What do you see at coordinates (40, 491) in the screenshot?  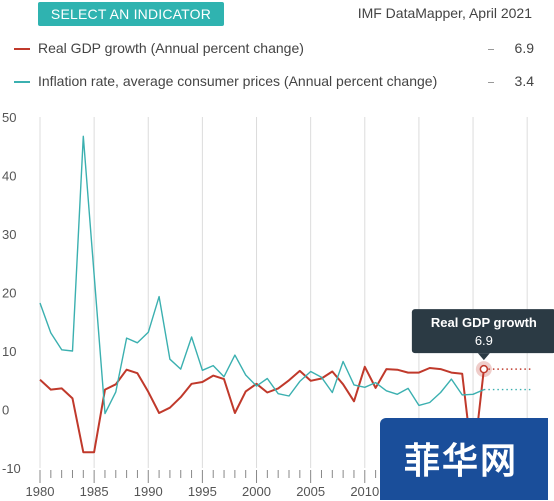 I see `x-tick-label: 1980` at bounding box center [40, 491].